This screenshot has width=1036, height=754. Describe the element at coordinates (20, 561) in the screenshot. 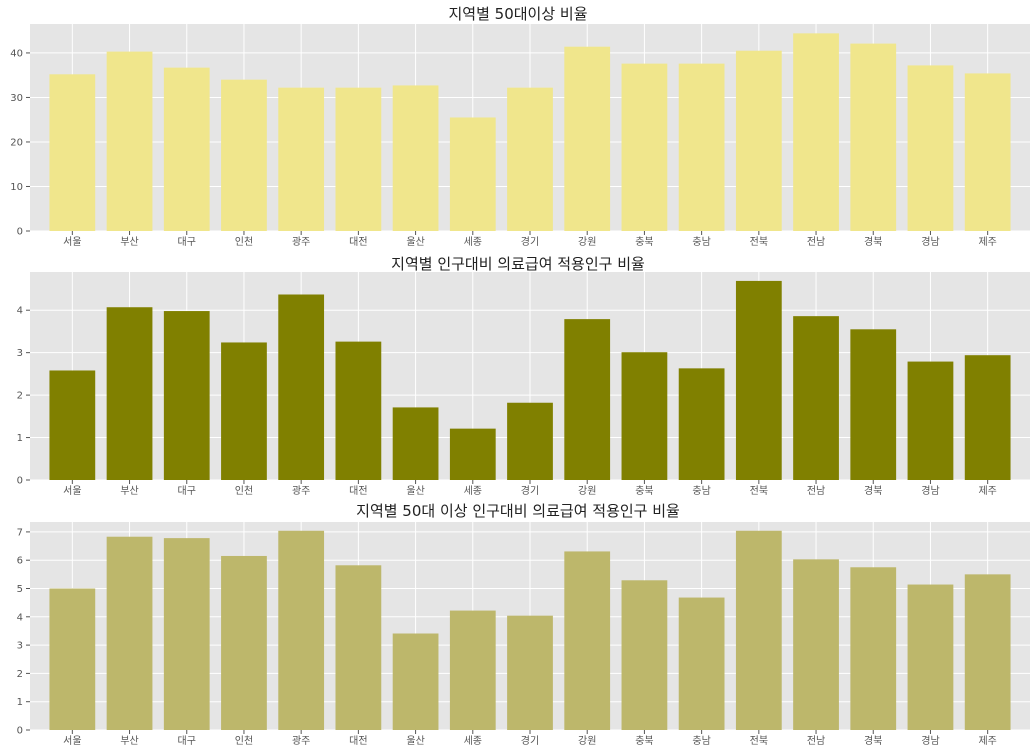

I see `y-tick-label: 6` at that location.